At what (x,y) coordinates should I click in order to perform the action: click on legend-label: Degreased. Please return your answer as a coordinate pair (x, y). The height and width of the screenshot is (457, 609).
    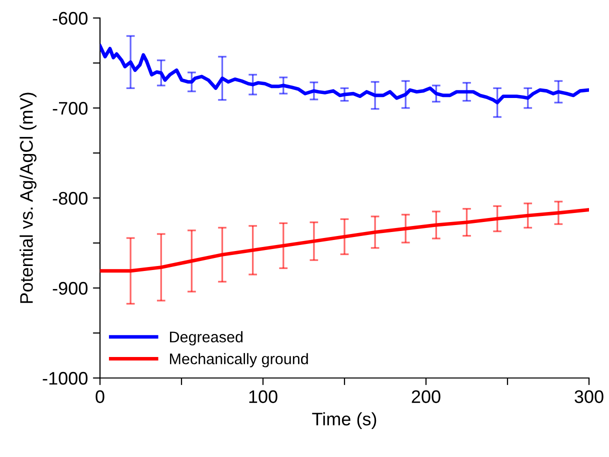
    Looking at the image, I should click on (206, 338).